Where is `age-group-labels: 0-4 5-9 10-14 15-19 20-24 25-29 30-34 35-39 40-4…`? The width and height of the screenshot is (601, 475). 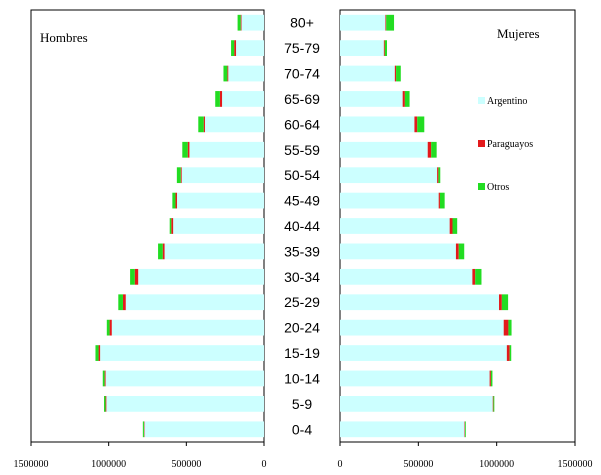 age-group-labels: 0-4 5-9 10-14 15-19 20-24 25-29 30-34 35-39 40-4… is located at coordinates (302, 226).